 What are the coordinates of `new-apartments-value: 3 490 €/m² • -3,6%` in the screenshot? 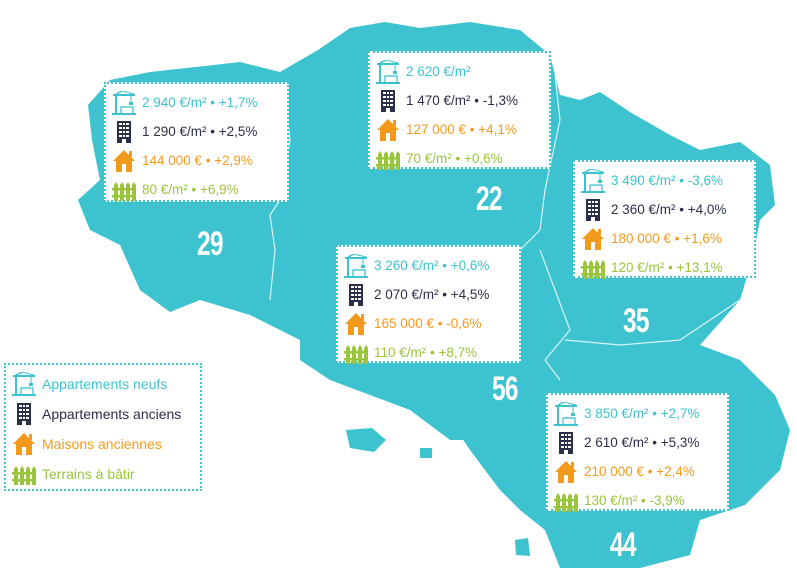 It's located at (667, 180).